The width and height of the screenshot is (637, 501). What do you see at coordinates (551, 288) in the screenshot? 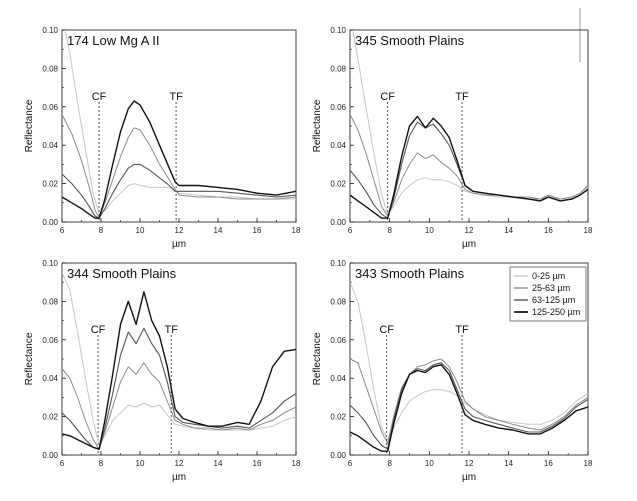
I see `legend-entry: 25-63 µm` at bounding box center [551, 288].